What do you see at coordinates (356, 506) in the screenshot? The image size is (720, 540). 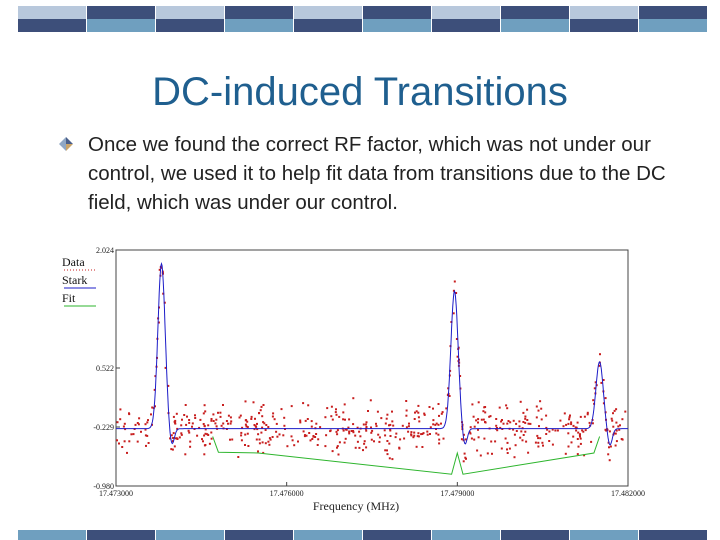 I see `x-axis-label: Frequency (MHz)` at bounding box center [356, 506].